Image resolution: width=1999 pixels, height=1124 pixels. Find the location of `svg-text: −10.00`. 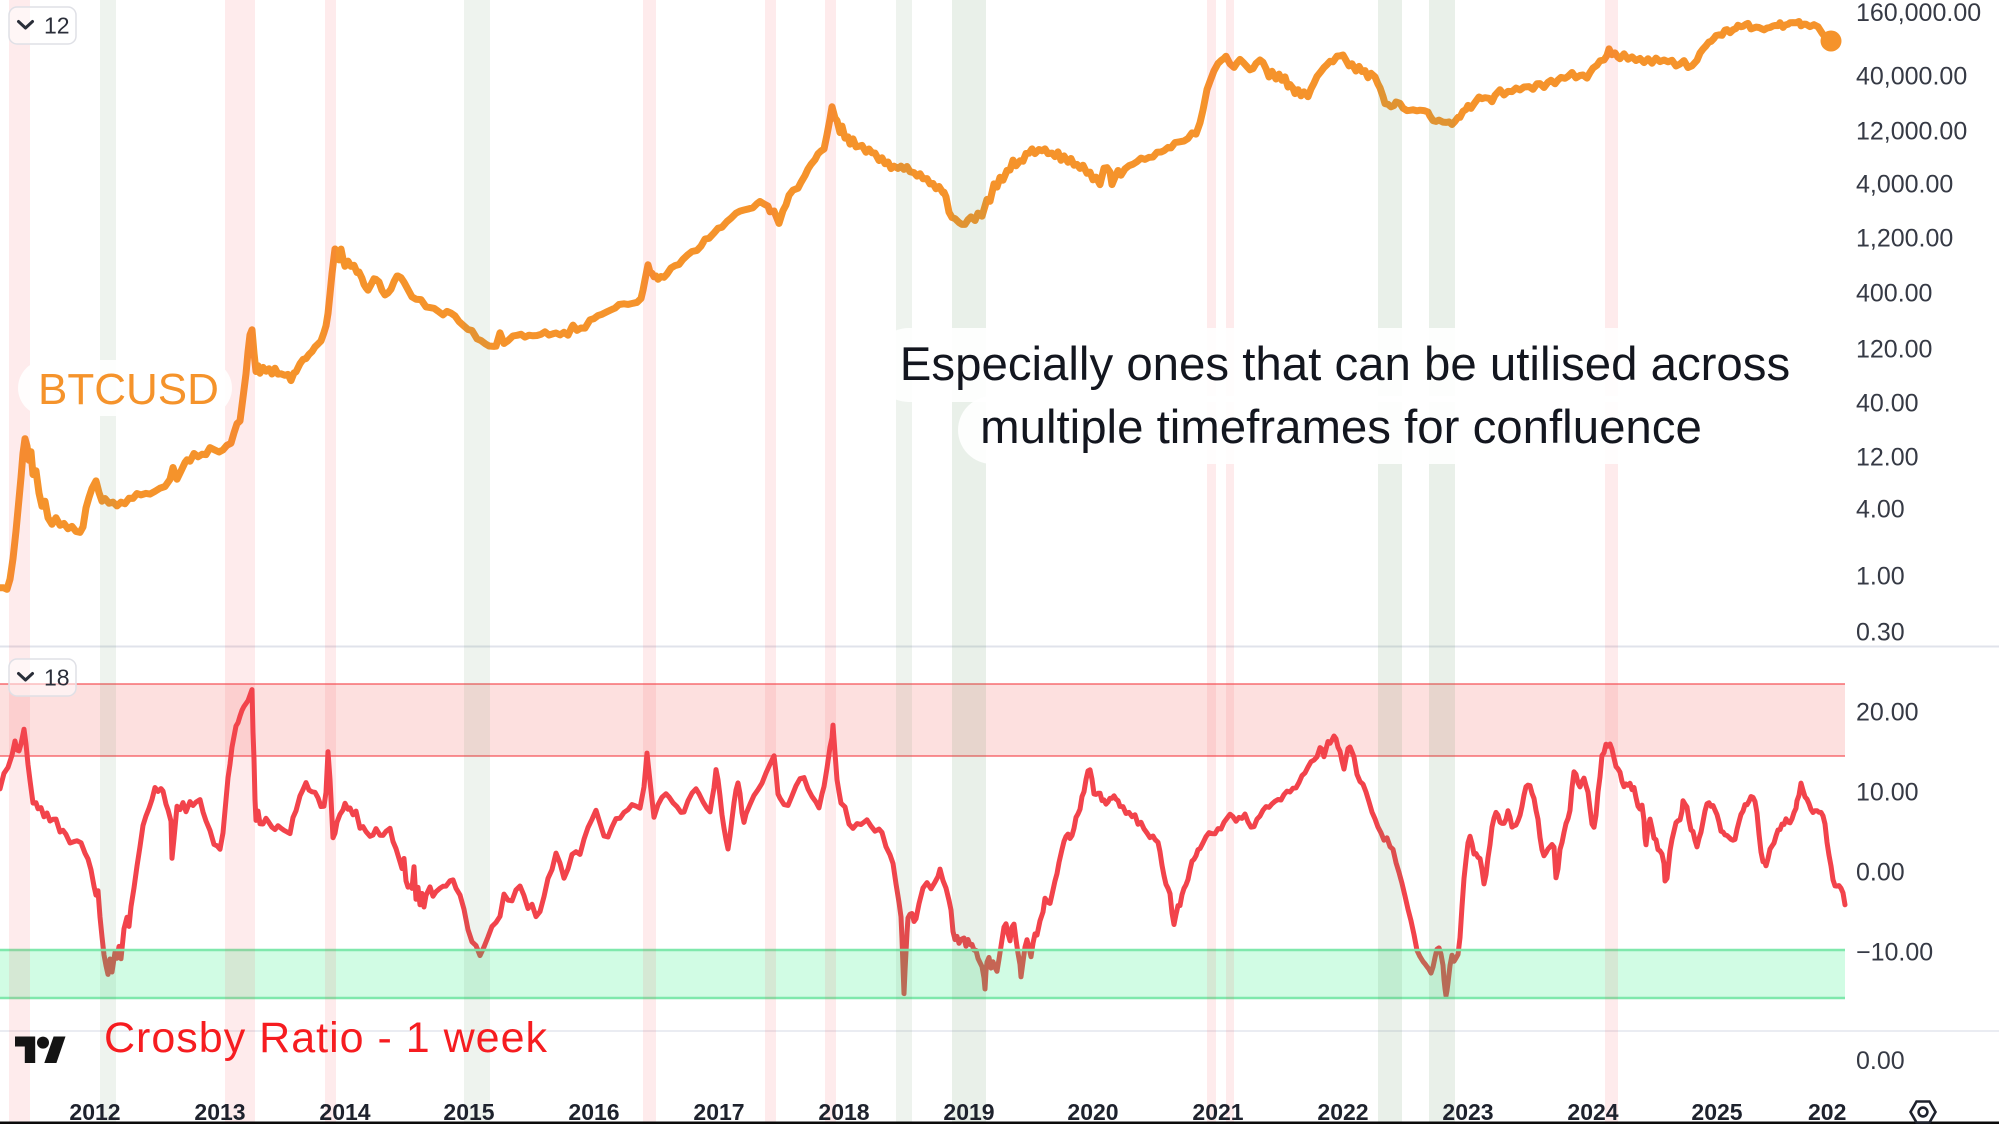

svg-text: −10.00 is located at coordinates (1894, 953).